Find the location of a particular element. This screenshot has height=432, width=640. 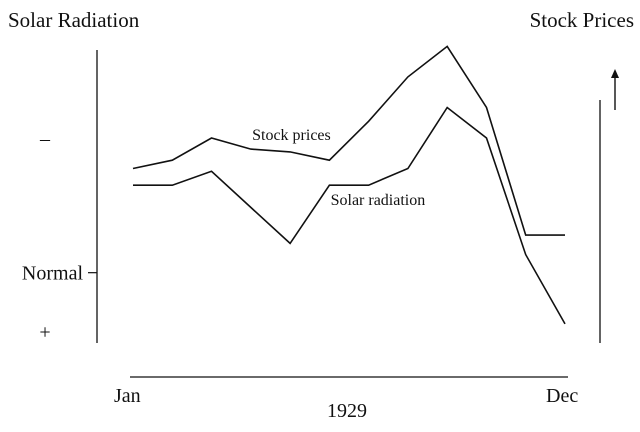

x-tick-label-end: Dec is located at coordinates (562, 396).